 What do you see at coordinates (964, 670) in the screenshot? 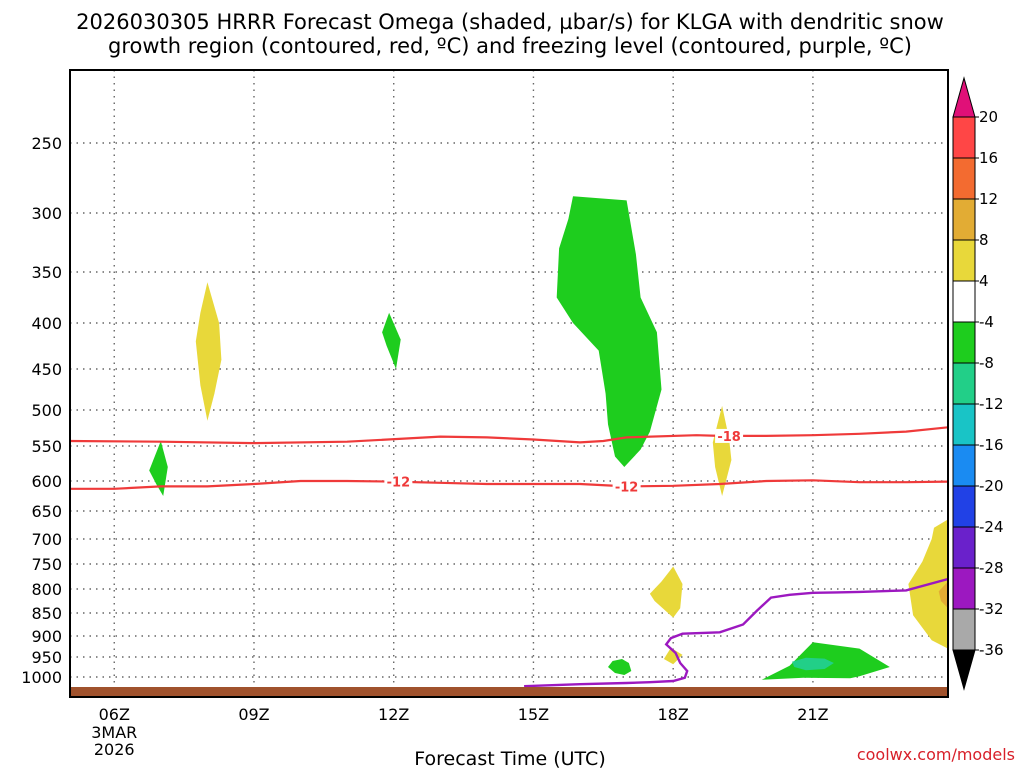
I see `colorbar-bottom-arrow` at bounding box center [964, 670].